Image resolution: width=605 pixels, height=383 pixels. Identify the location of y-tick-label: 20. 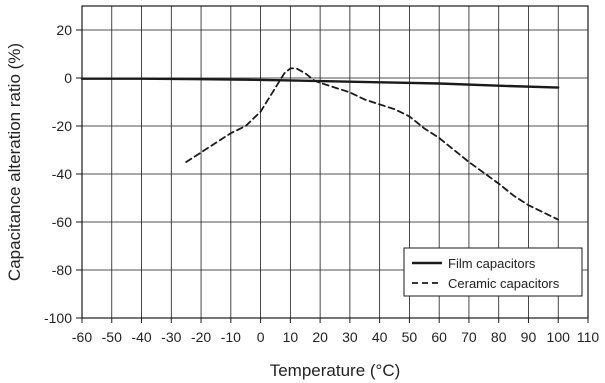
(64, 30).